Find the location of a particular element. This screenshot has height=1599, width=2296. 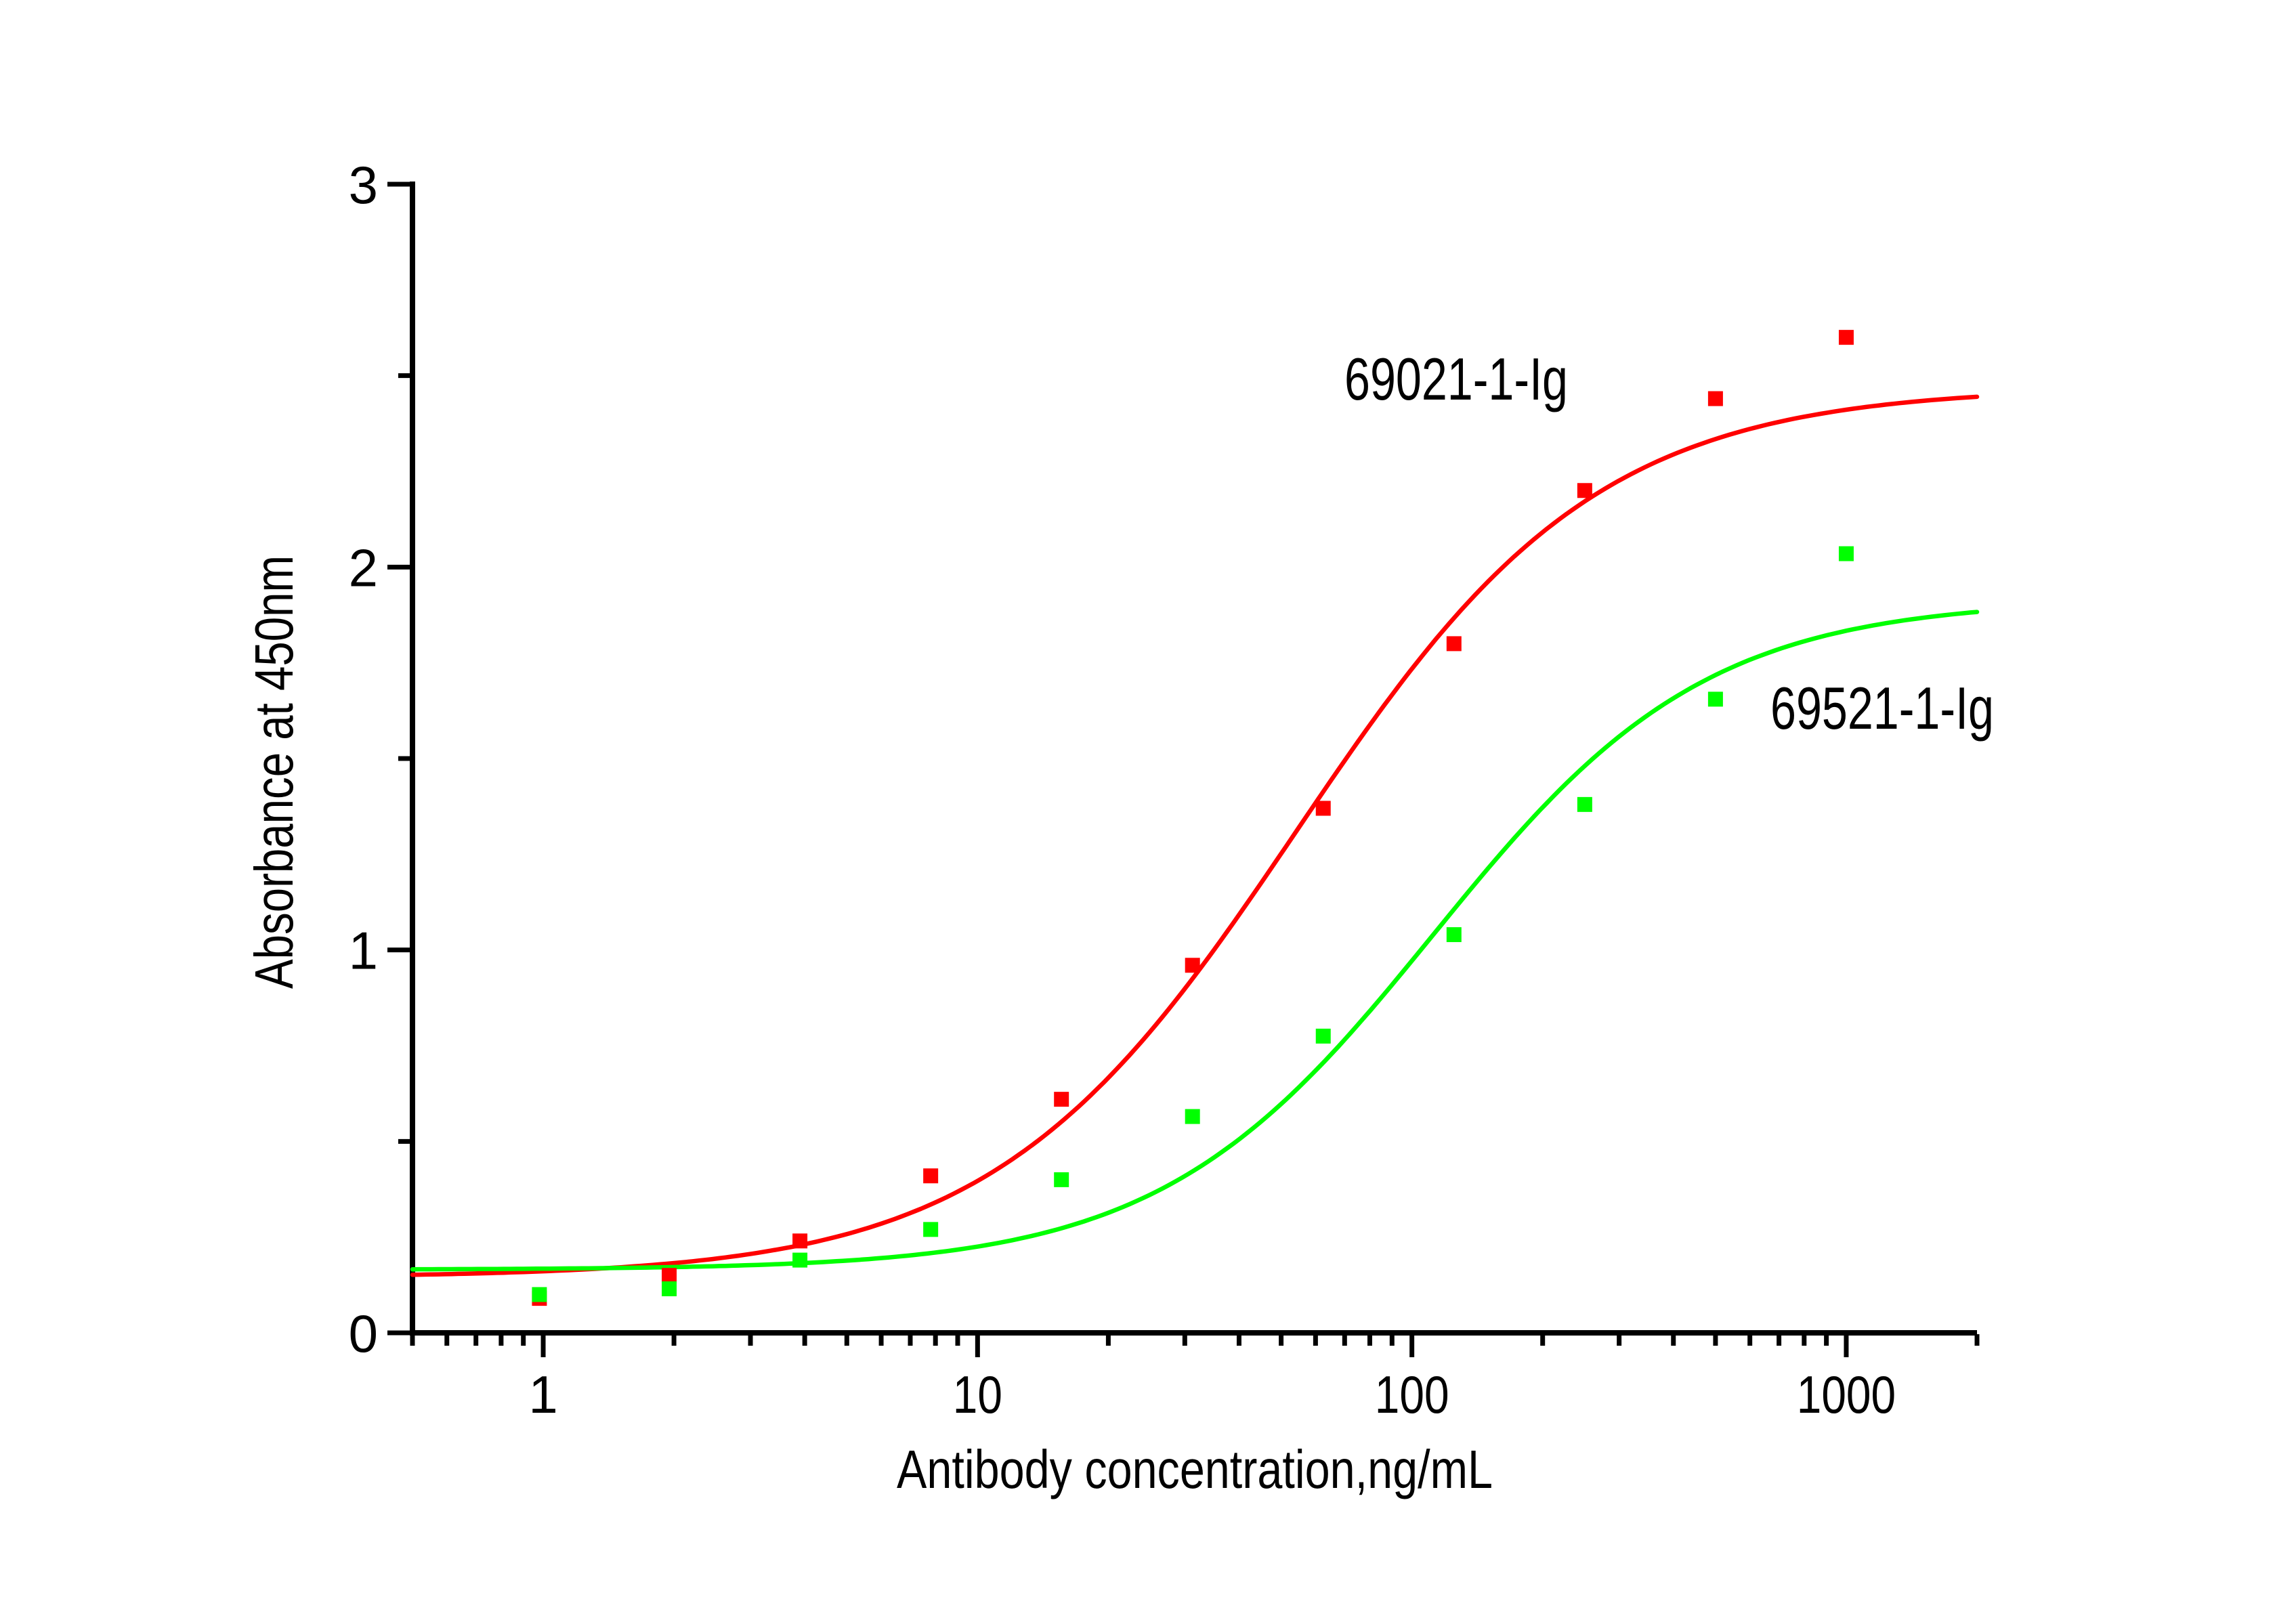

x-axis-title: Antibody concentration,ng/mL is located at coordinates (1195, 1469).